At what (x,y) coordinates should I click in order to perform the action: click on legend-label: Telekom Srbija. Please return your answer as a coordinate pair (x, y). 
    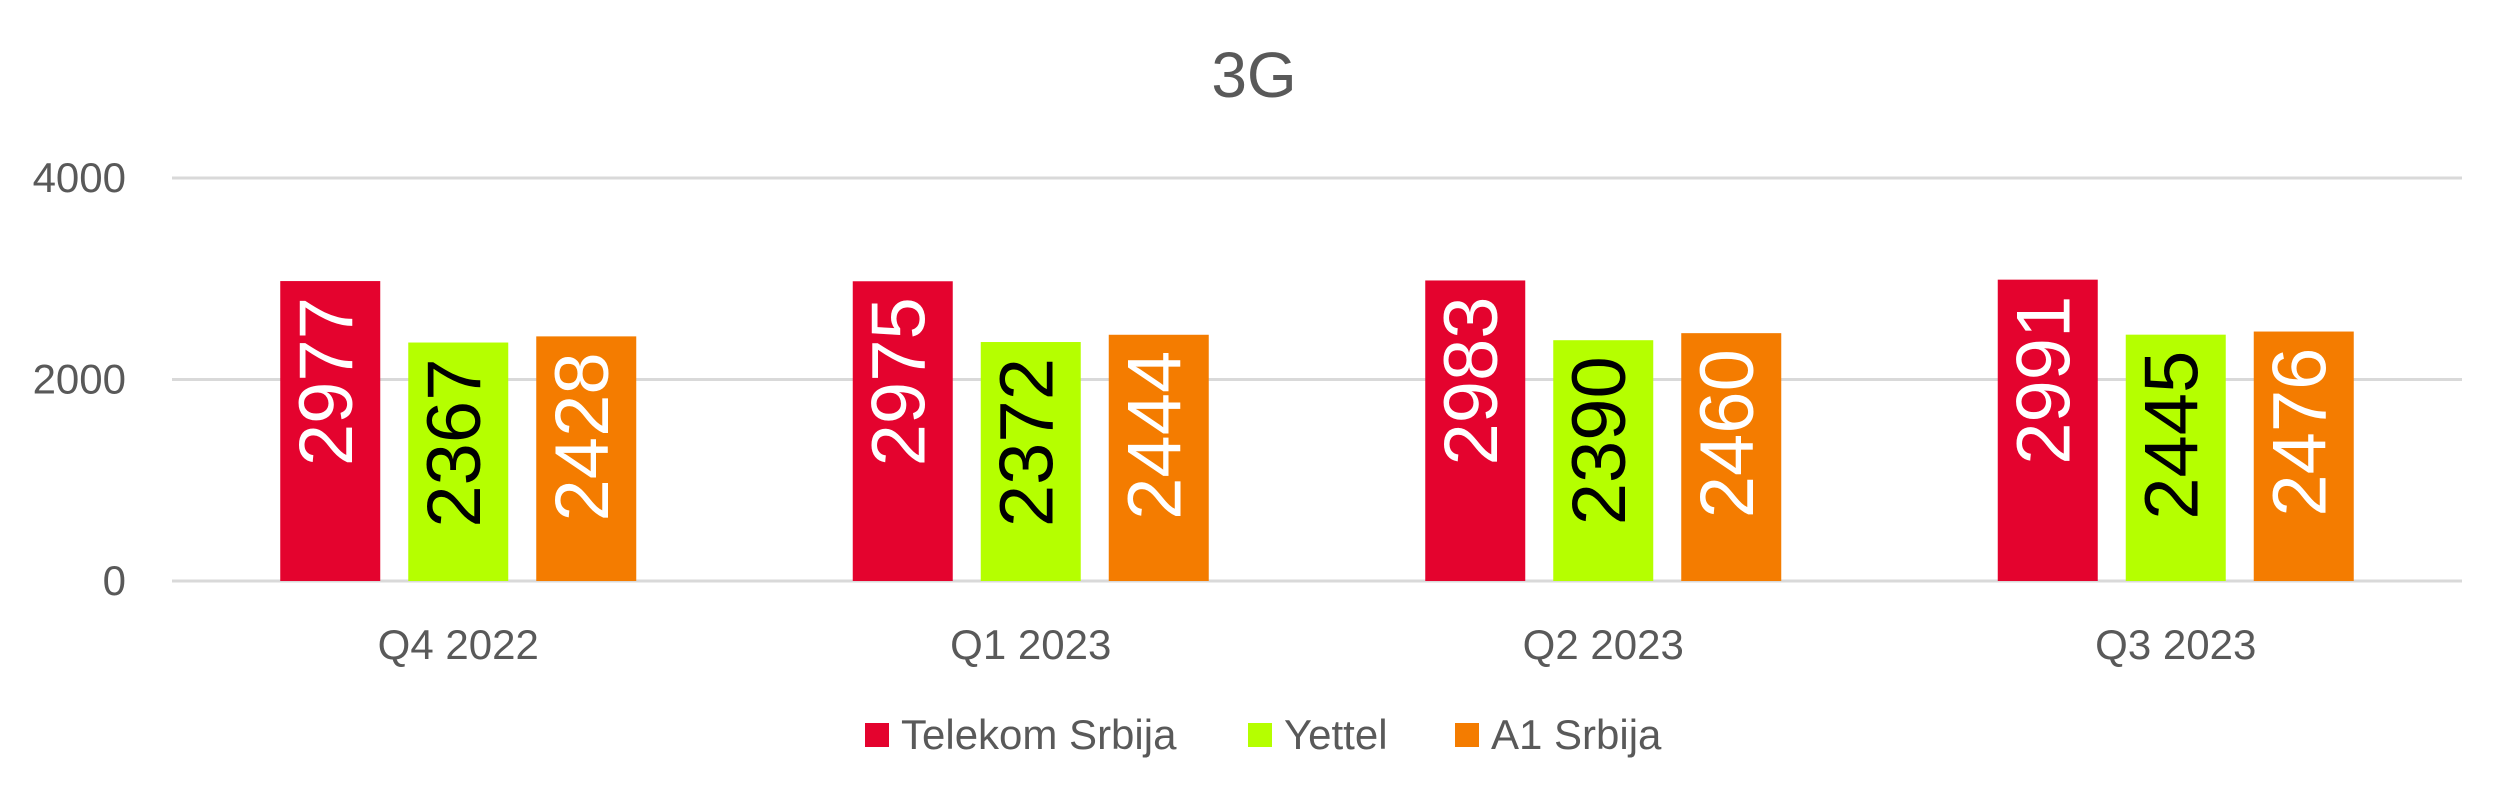
    Looking at the image, I should click on (1039, 734).